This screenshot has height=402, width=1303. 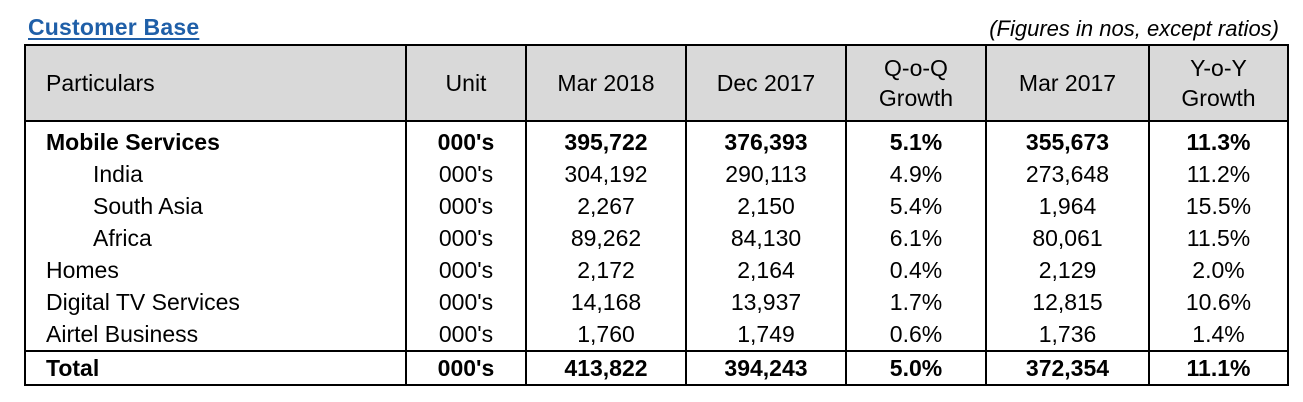 What do you see at coordinates (1218, 334) in the screenshot?
I see `cell-yoy-growth: 1.4%` at bounding box center [1218, 334].